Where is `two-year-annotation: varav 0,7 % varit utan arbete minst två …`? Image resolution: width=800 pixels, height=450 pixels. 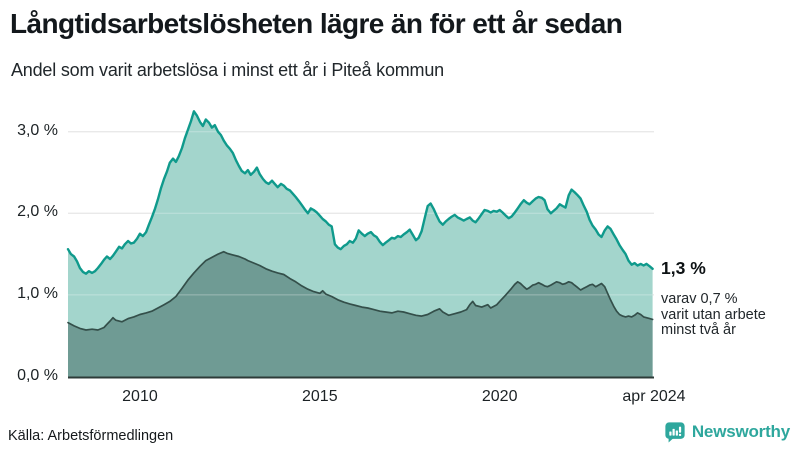 two-year-annotation: varav 0,7 % varit utan arbete minst två … is located at coordinates (713, 314).